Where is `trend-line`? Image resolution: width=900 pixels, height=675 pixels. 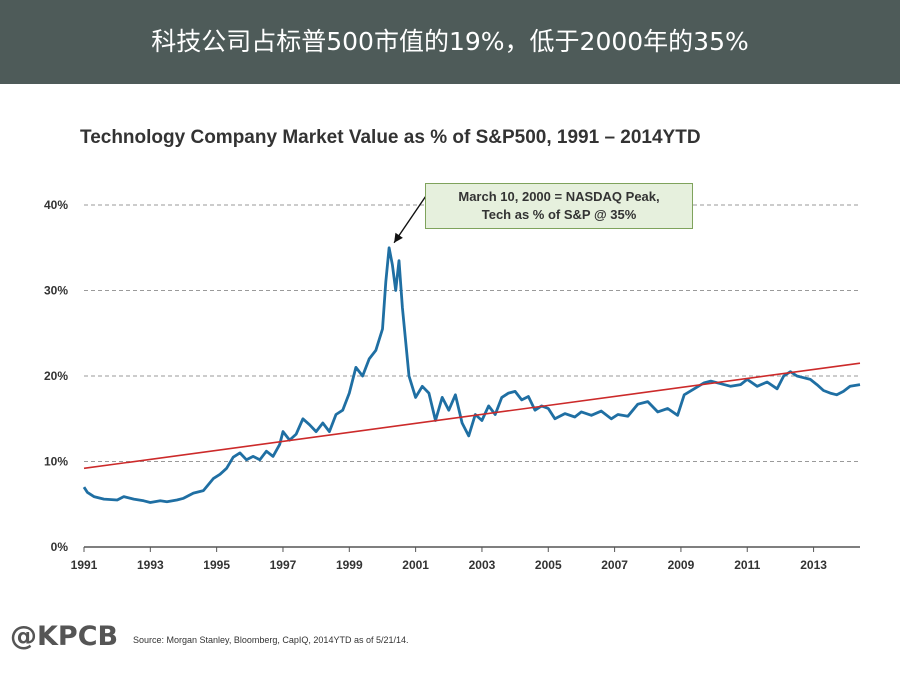 trend-line is located at coordinates (472, 416).